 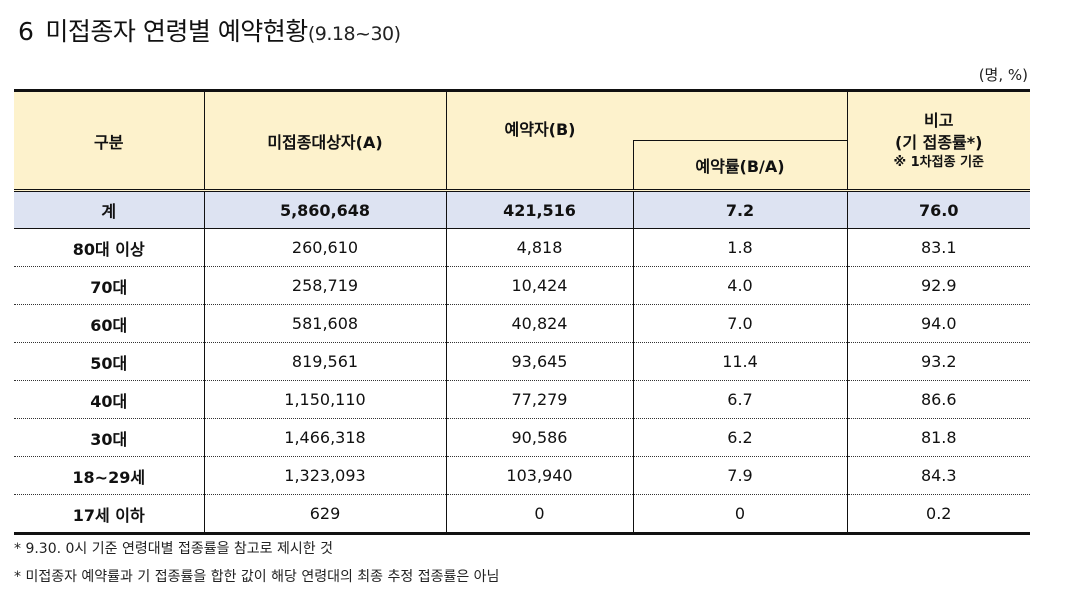 I want to click on header-memo: 비고 (기 접종률*) ※ 1차접종 기준, so click(x=938, y=140).